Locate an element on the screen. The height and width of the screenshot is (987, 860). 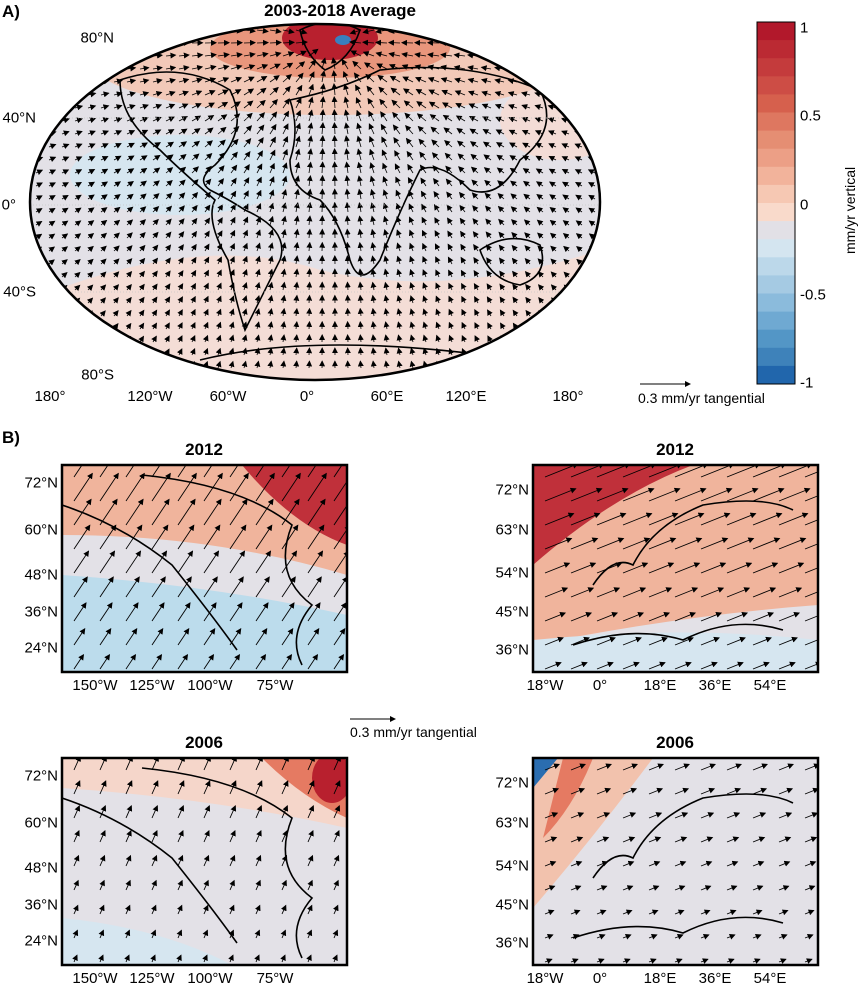
lat-tick: 48°N is located at coordinates (30, 868).